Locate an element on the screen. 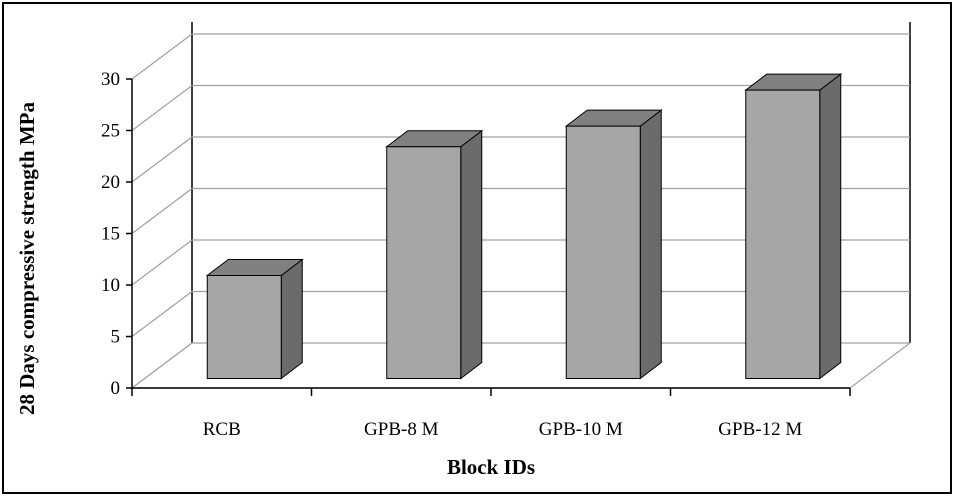 Image resolution: width=958 pixels, height=500 pixels. y-tick-labels: 0 5 10 15 20 25 30 is located at coordinates (110, 234).